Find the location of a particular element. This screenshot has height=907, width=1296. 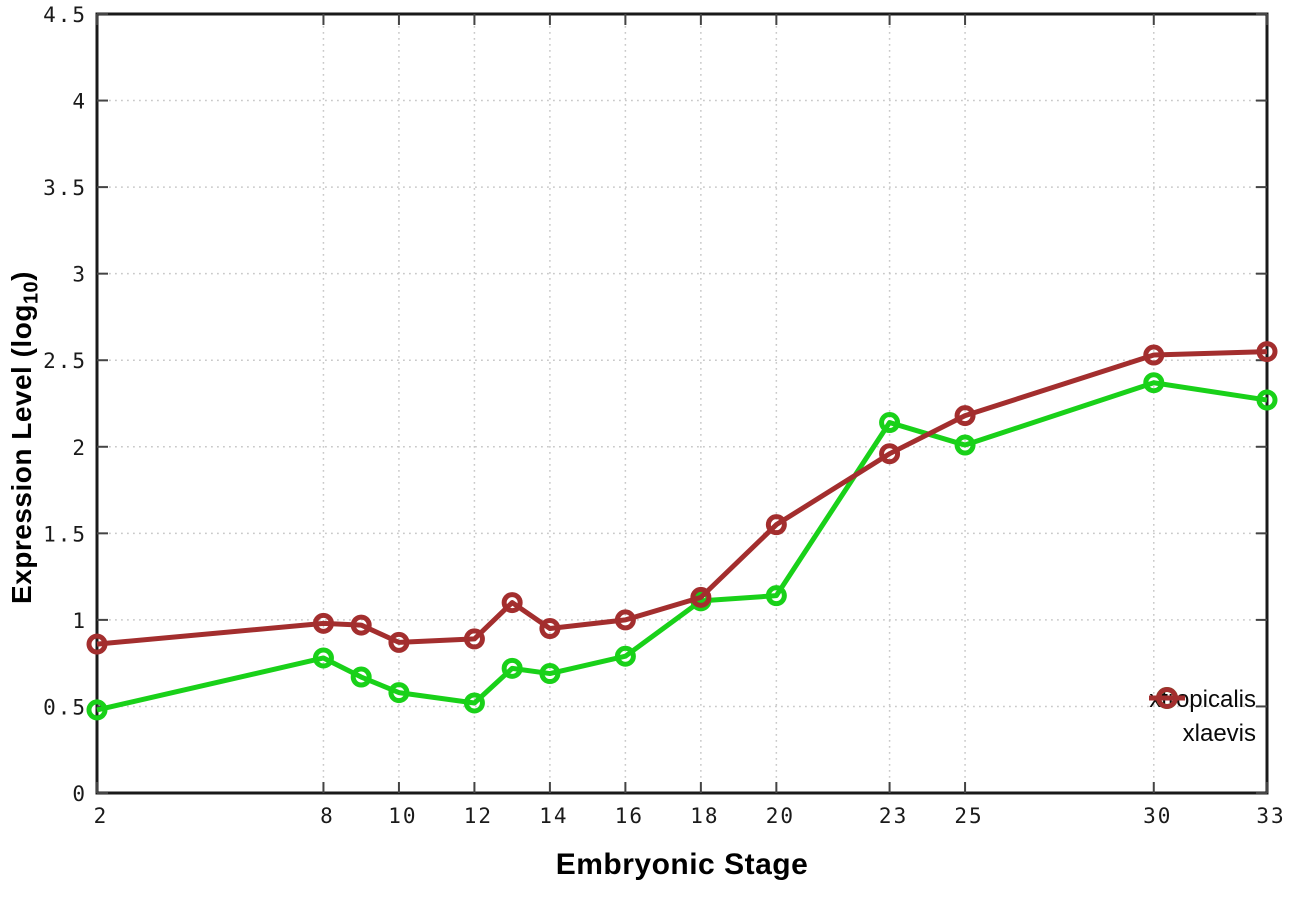

x-tick-label: 8 is located at coordinates (327, 816).